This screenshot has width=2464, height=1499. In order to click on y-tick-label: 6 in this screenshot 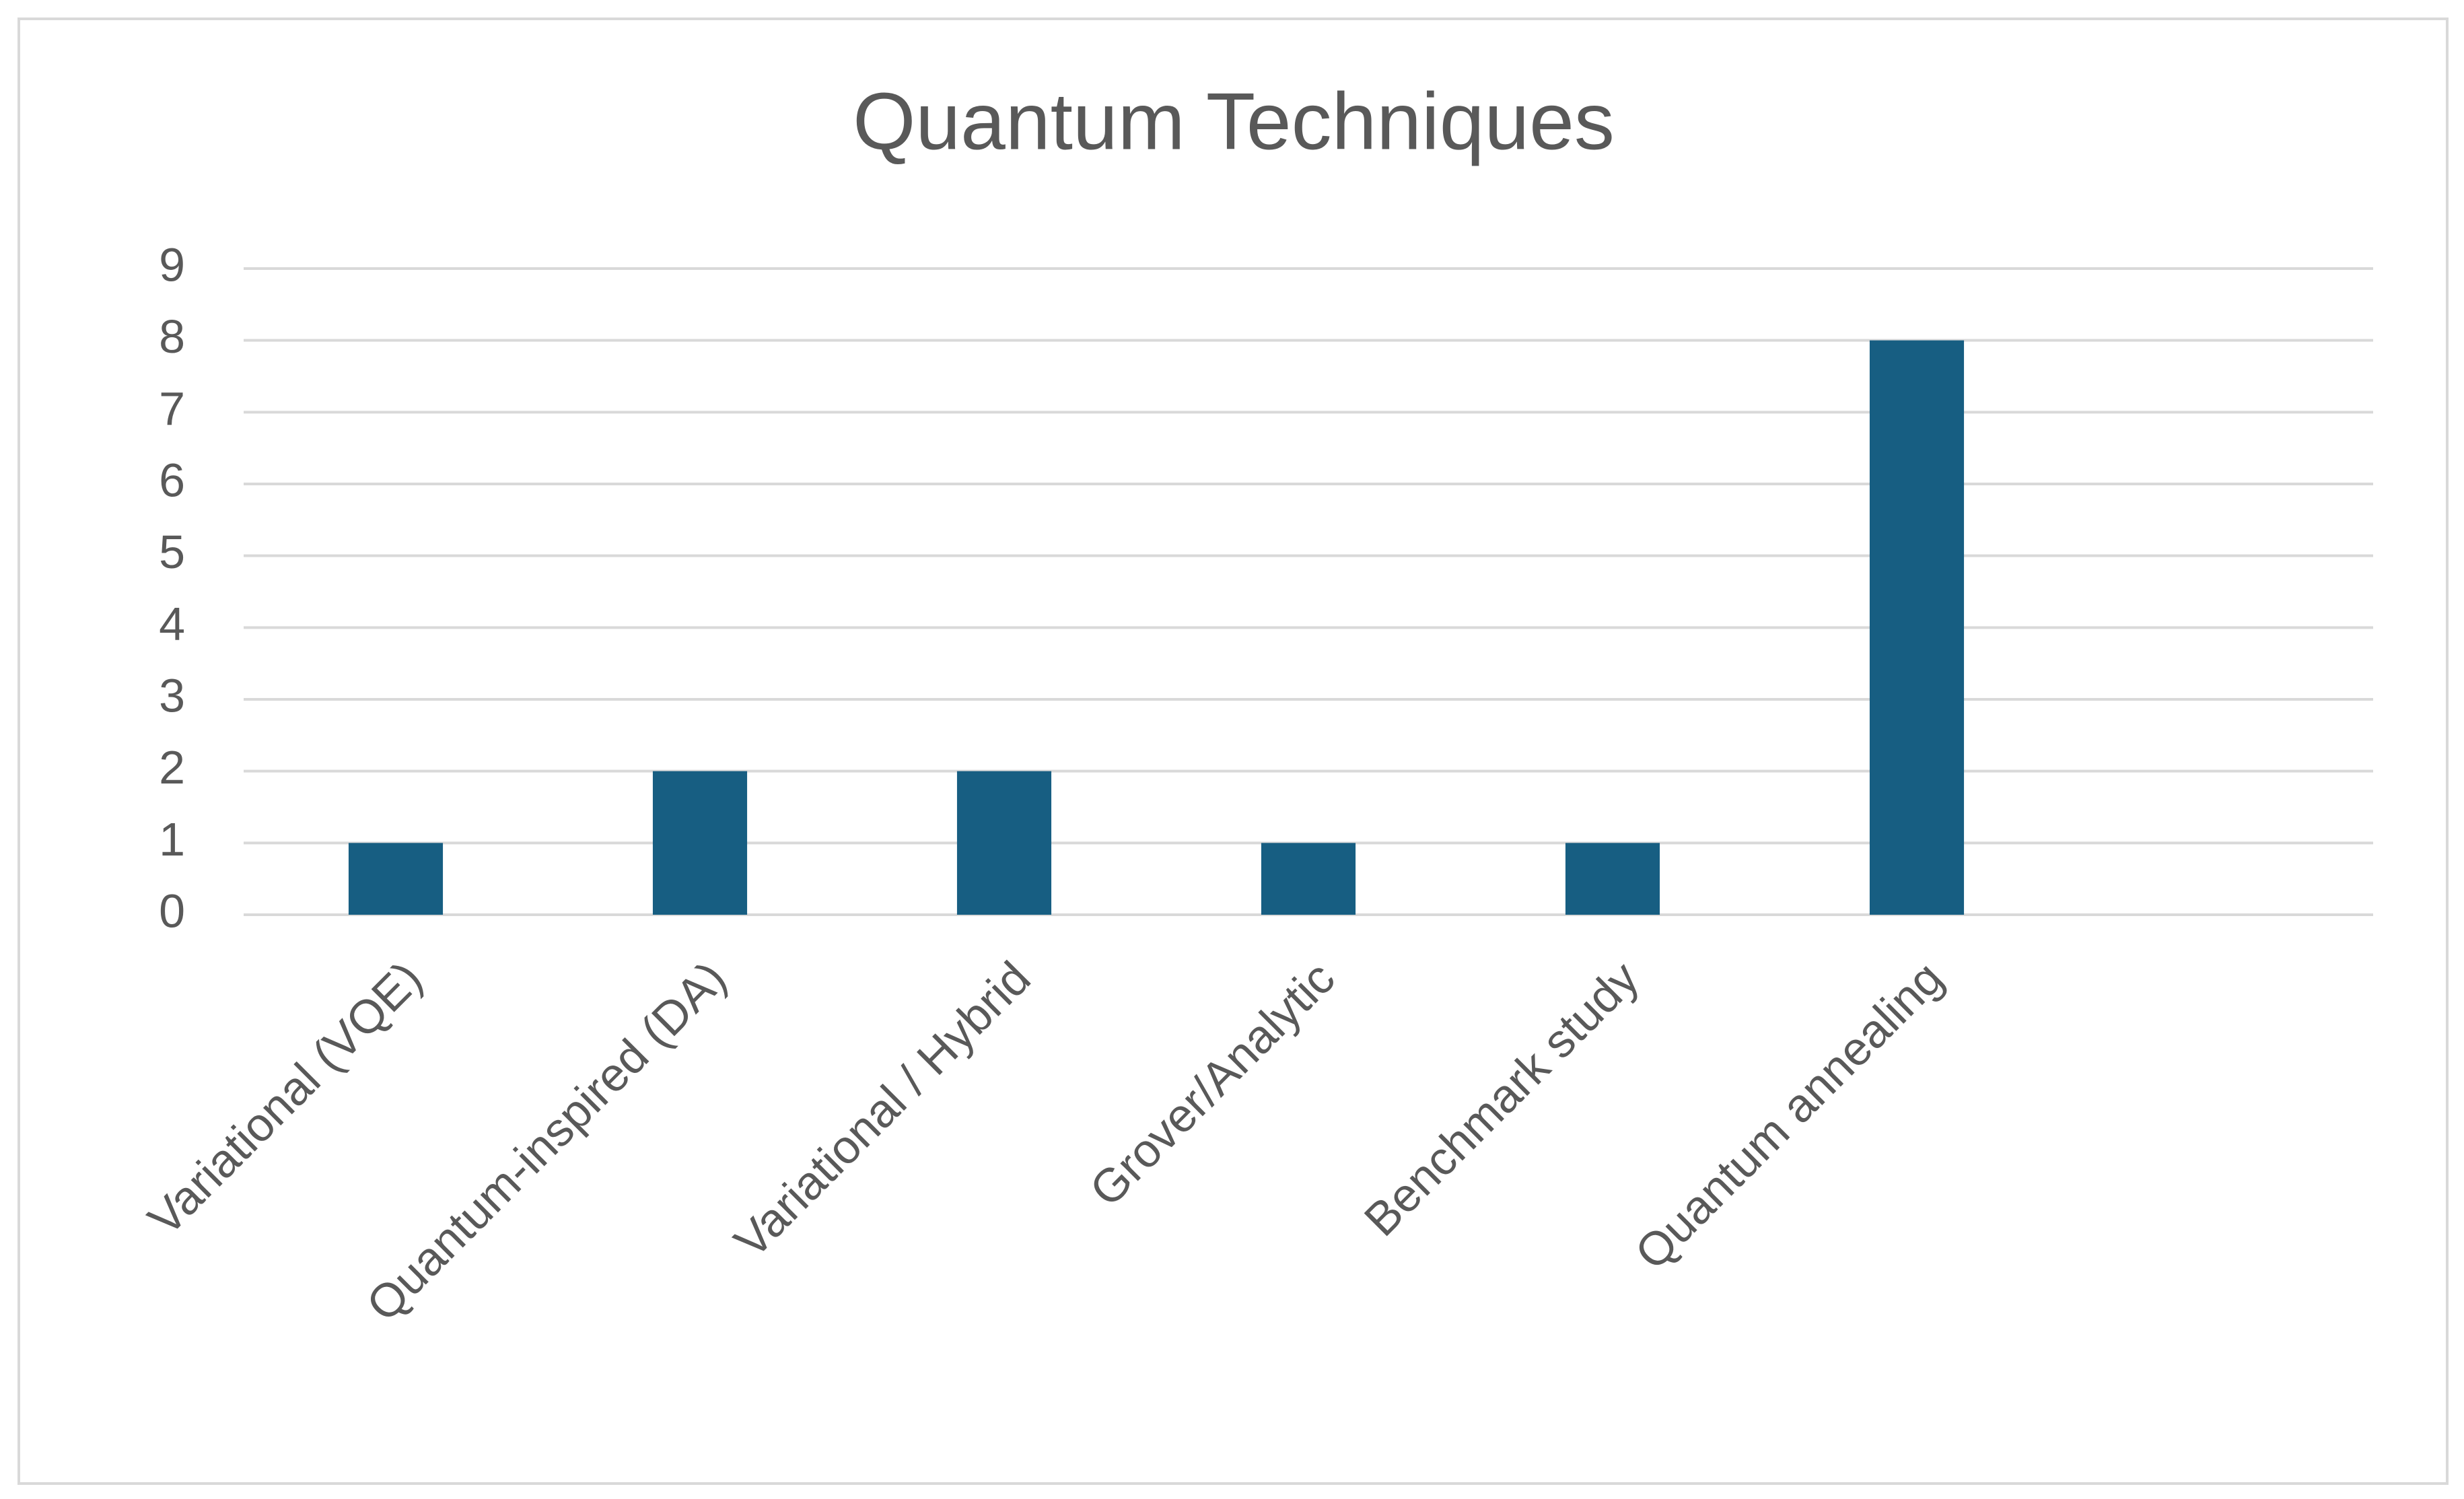, I will do `click(172, 480)`.